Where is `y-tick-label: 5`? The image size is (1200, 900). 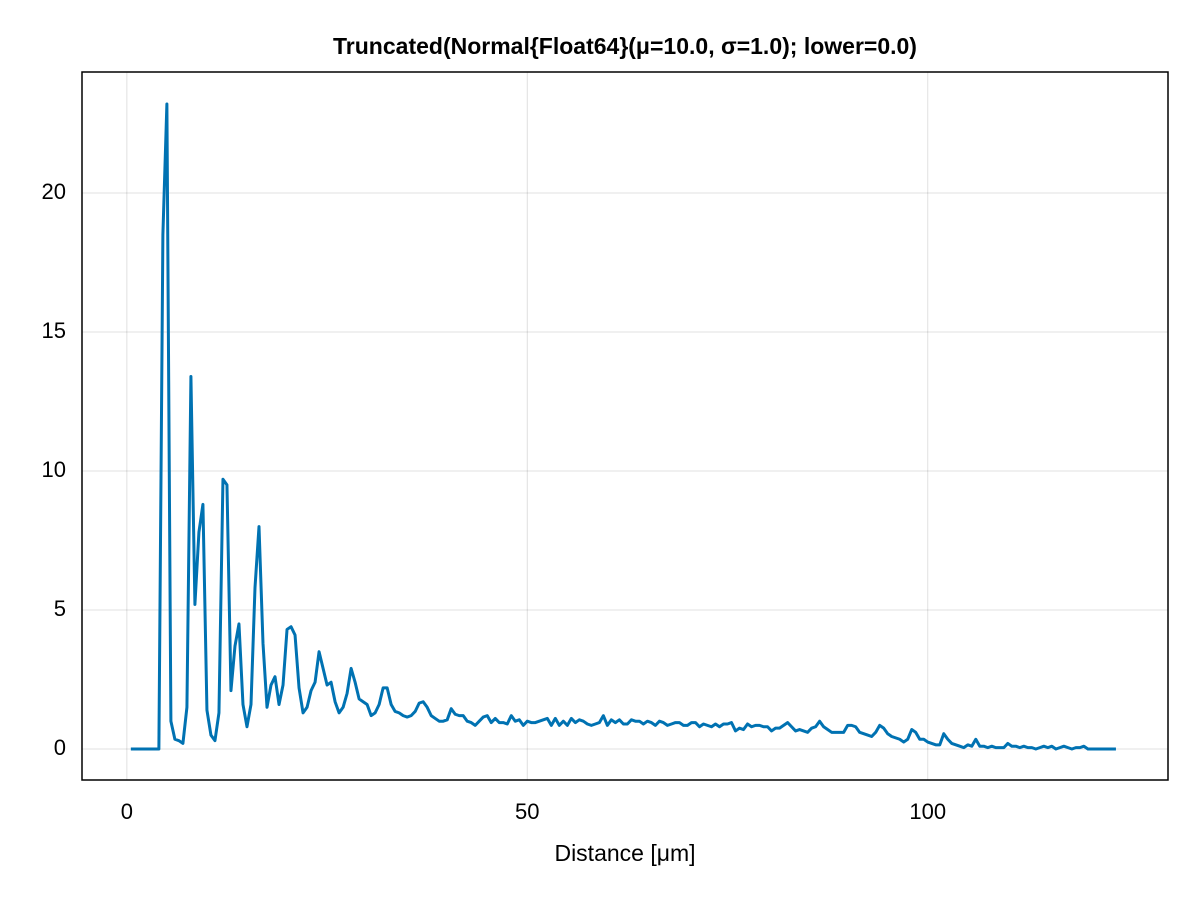
y-tick-label: 5 is located at coordinates (60, 608).